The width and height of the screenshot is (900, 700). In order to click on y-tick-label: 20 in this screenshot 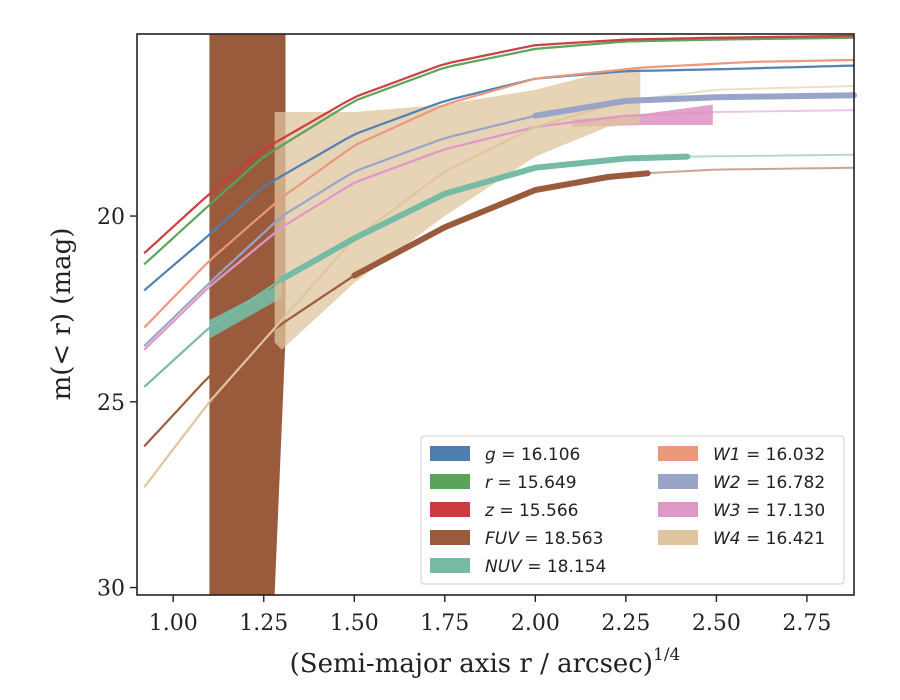, I will do `click(111, 217)`.